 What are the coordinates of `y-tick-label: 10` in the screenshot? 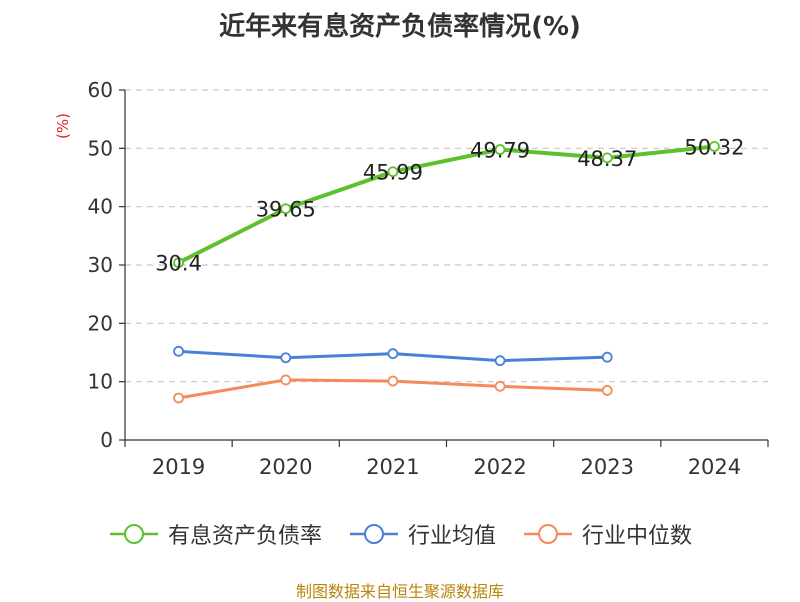 It's located at (100, 382).